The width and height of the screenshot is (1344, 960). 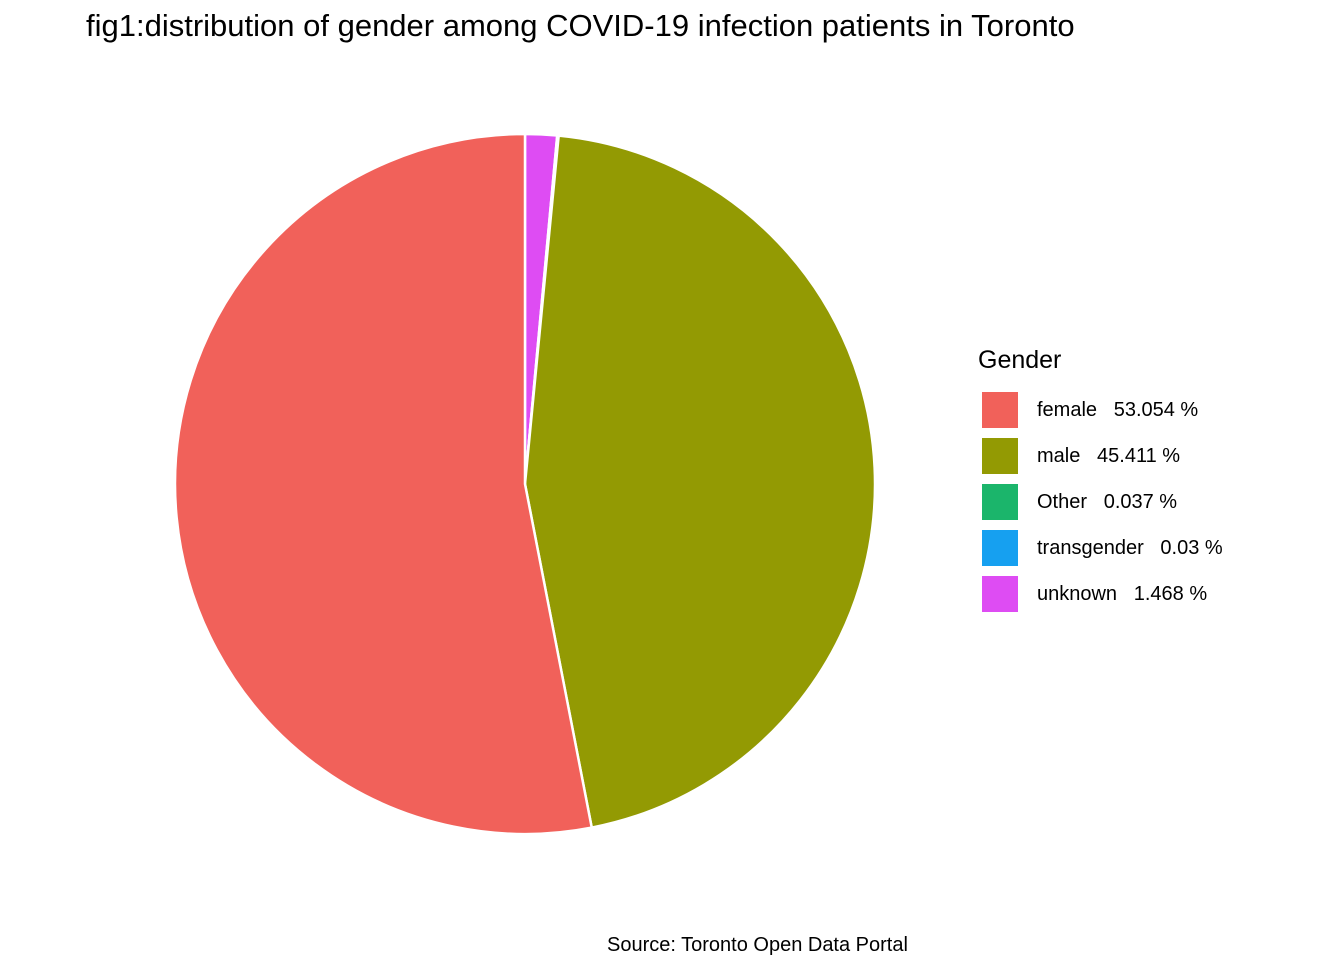 I want to click on legend-item-transgender: transgender 0.03 %, so click(x=1100, y=548).